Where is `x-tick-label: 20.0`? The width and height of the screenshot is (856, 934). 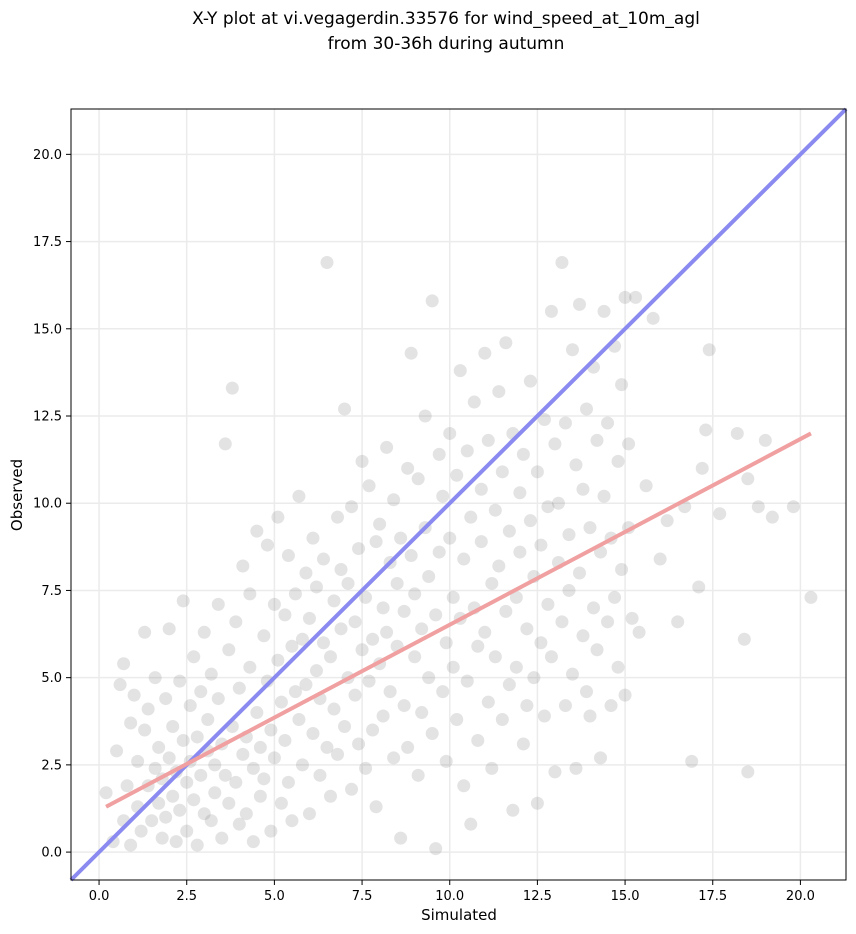 x-tick-label: 20.0 is located at coordinates (800, 896).